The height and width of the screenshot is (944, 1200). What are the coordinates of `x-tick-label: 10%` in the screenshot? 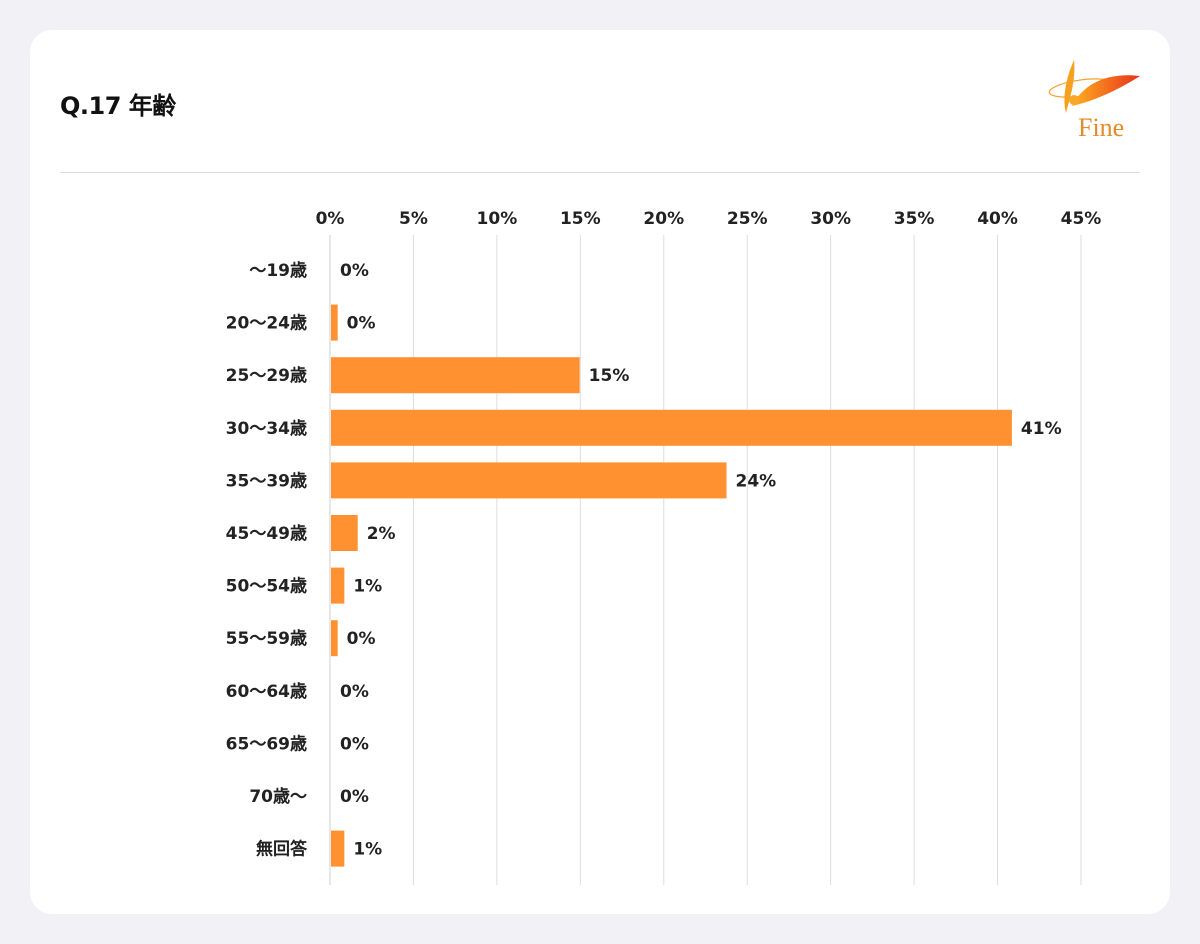 It's located at (497, 219).